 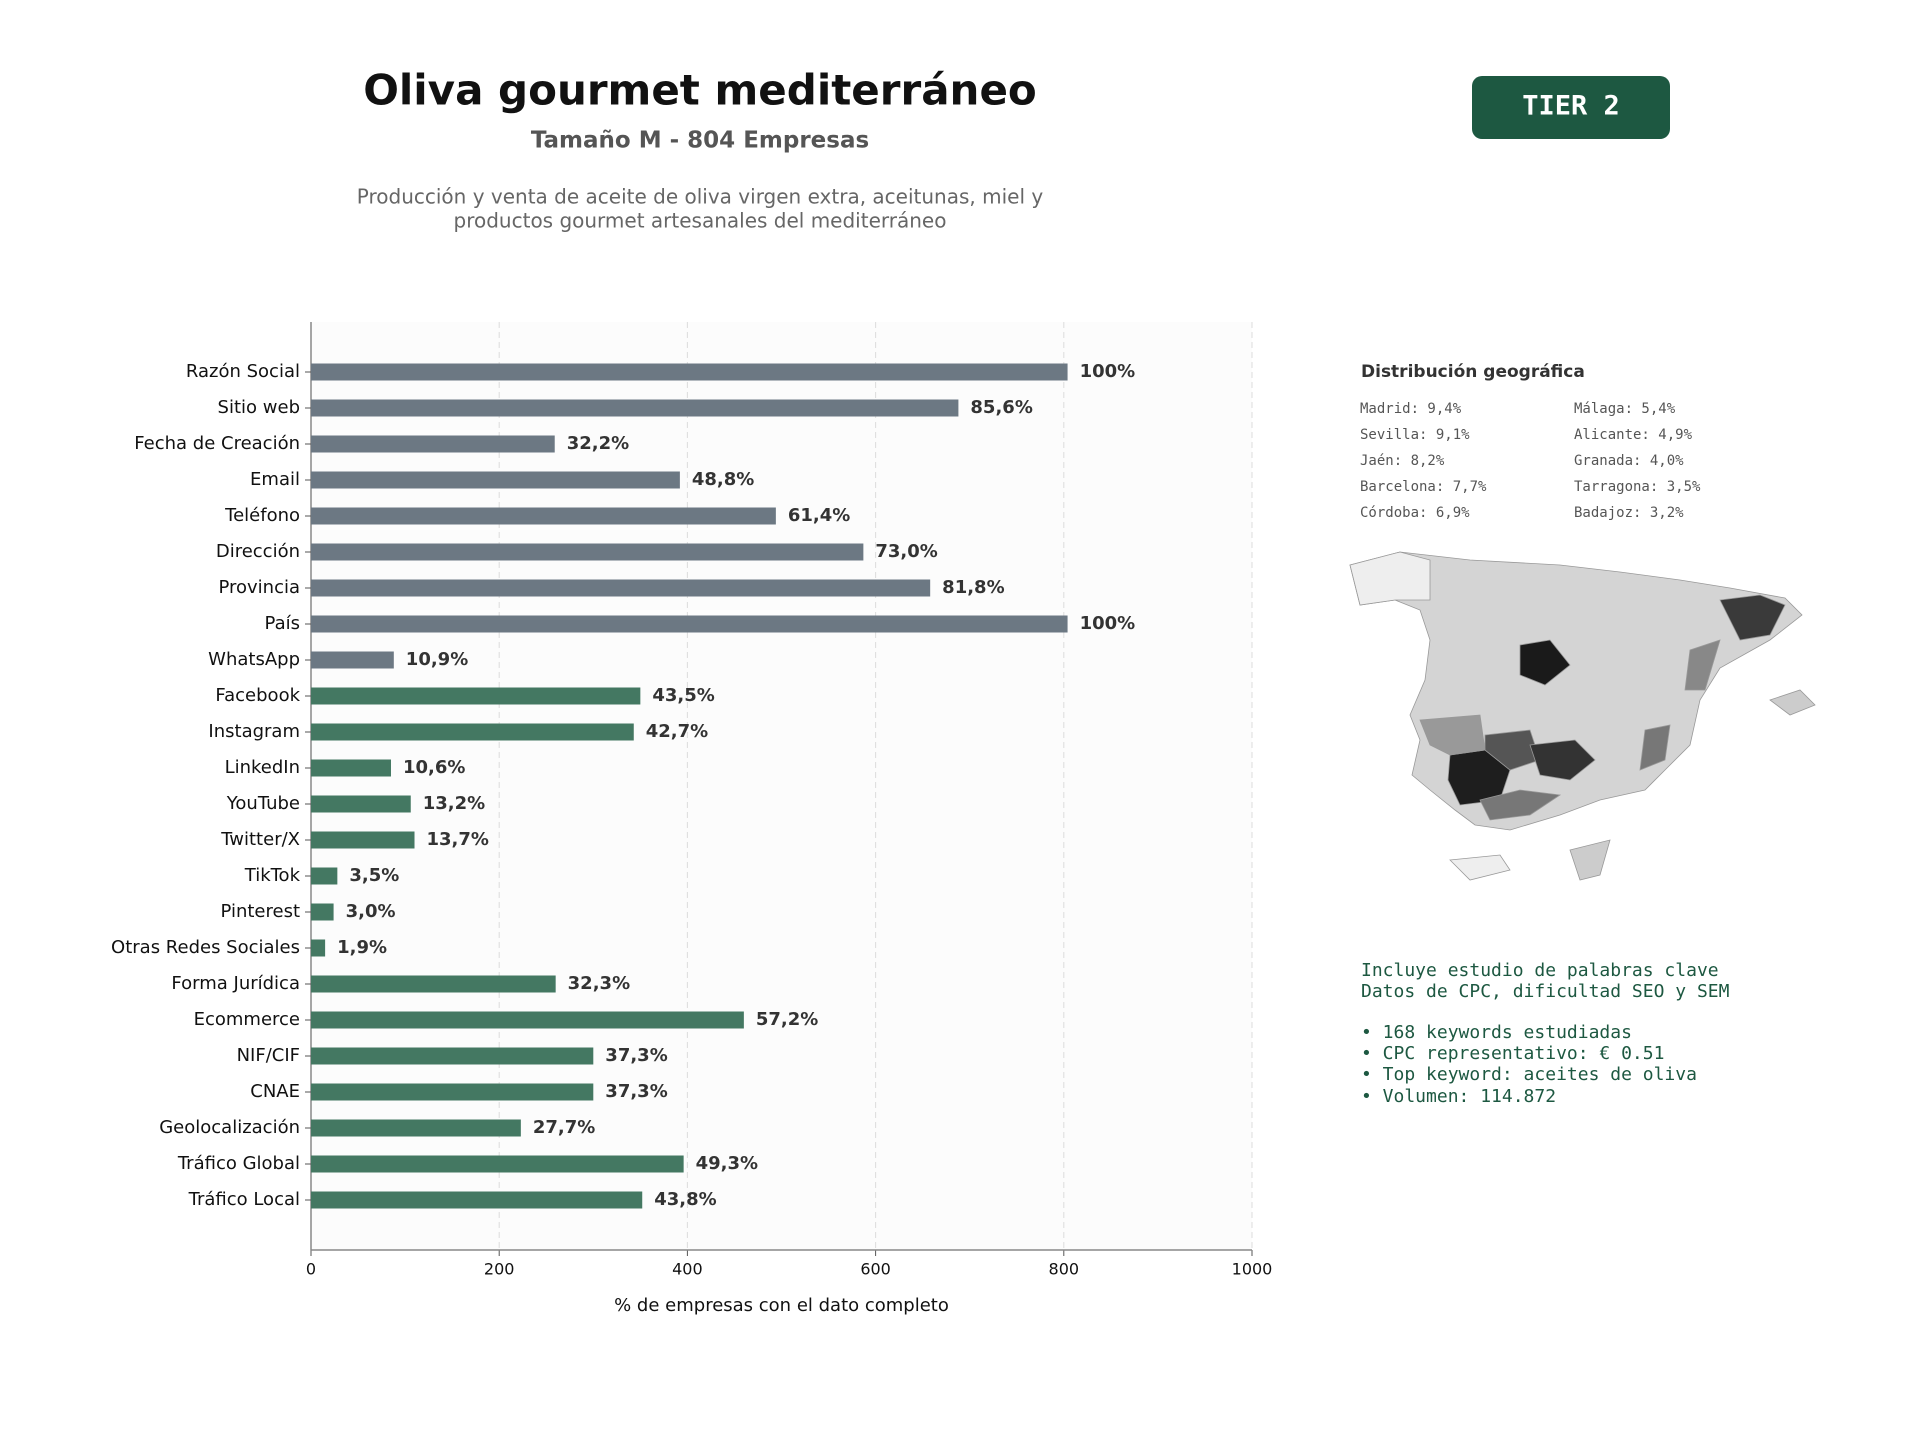 What do you see at coordinates (781, 1305) in the screenshot?
I see `x-axis-label: % de empresas con el dato completo` at bounding box center [781, 1305].